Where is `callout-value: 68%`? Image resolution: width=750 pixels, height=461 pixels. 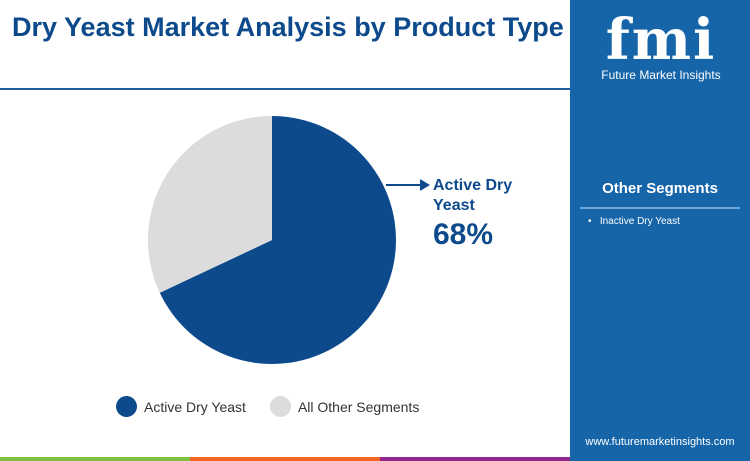
callout-value: 68% is located at coordinates (463, 234).